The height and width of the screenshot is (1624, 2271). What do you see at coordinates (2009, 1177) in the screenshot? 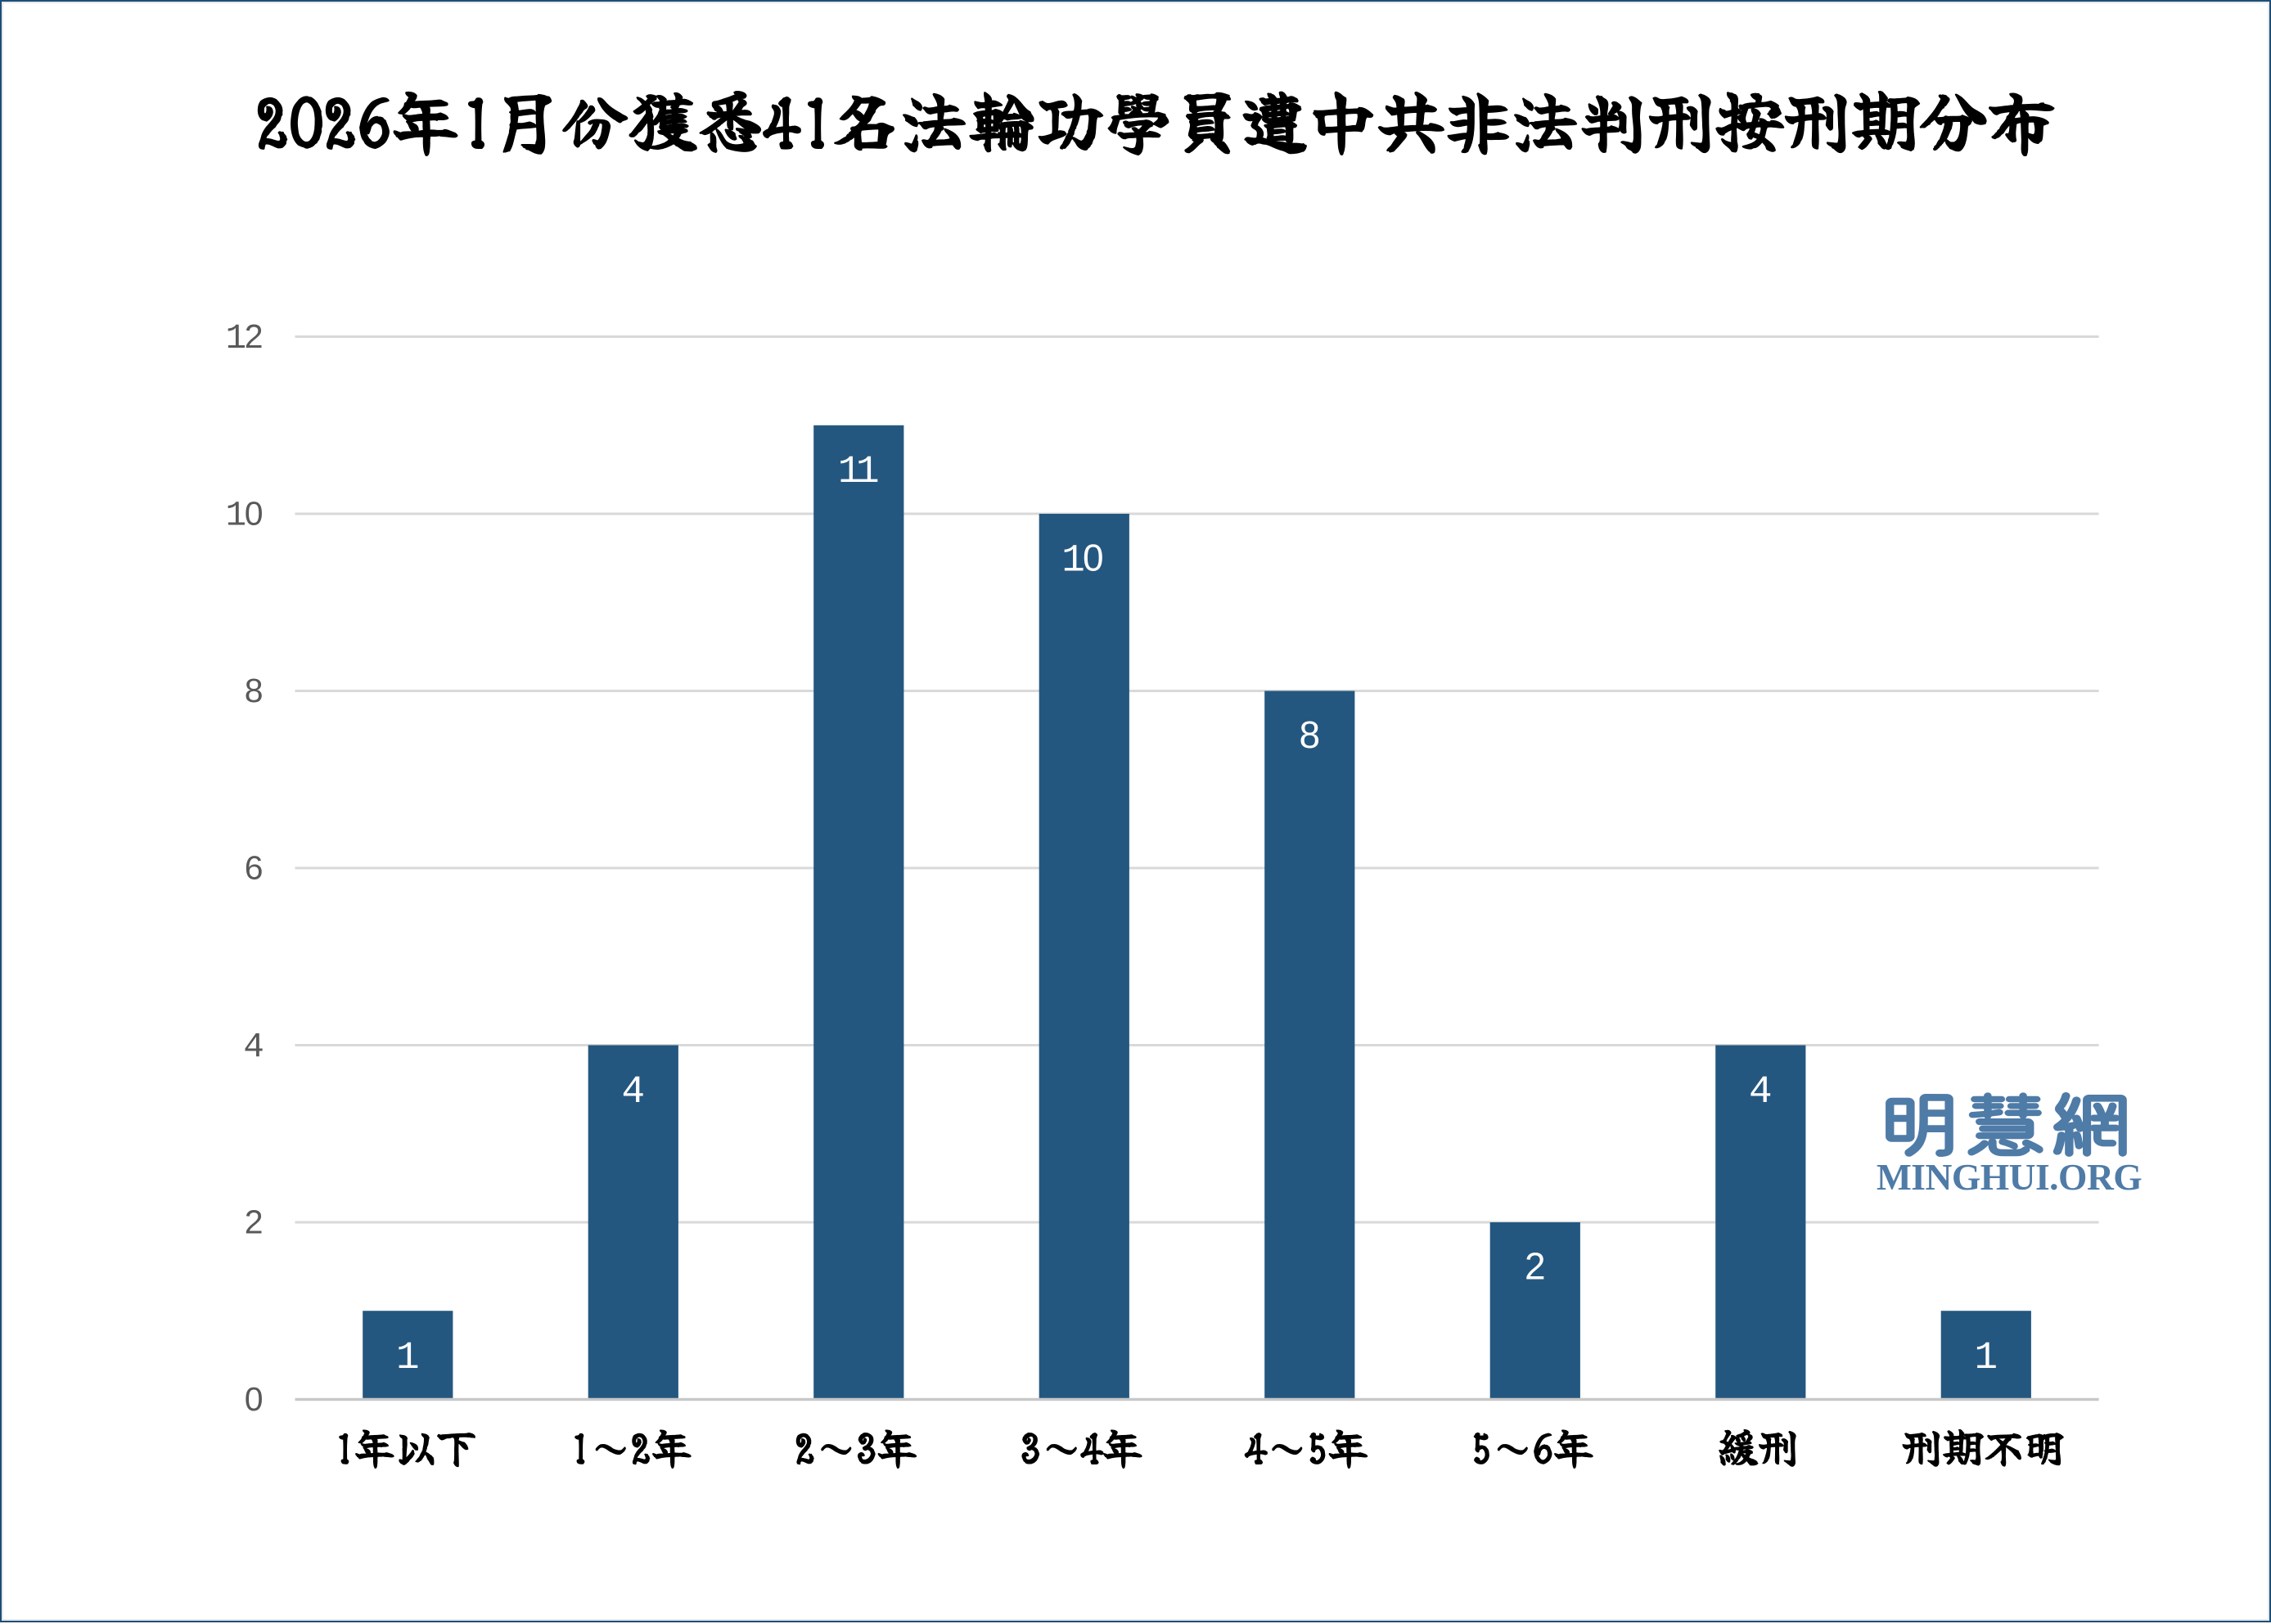
I see `svg-text: MINGHUI.ORG` at bounding box center [2009, 1177].